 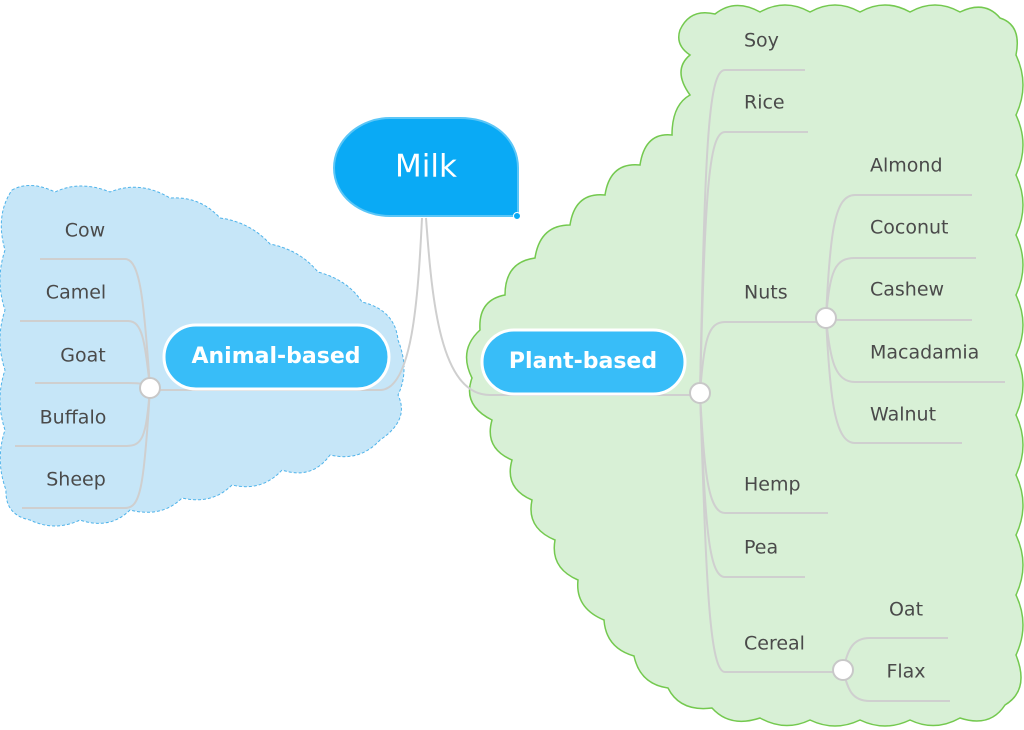 What do you see at coordinates (761, 41) in the screenshot?
I see `plant-item-soy: Soy` at bounding box center [761, 41].